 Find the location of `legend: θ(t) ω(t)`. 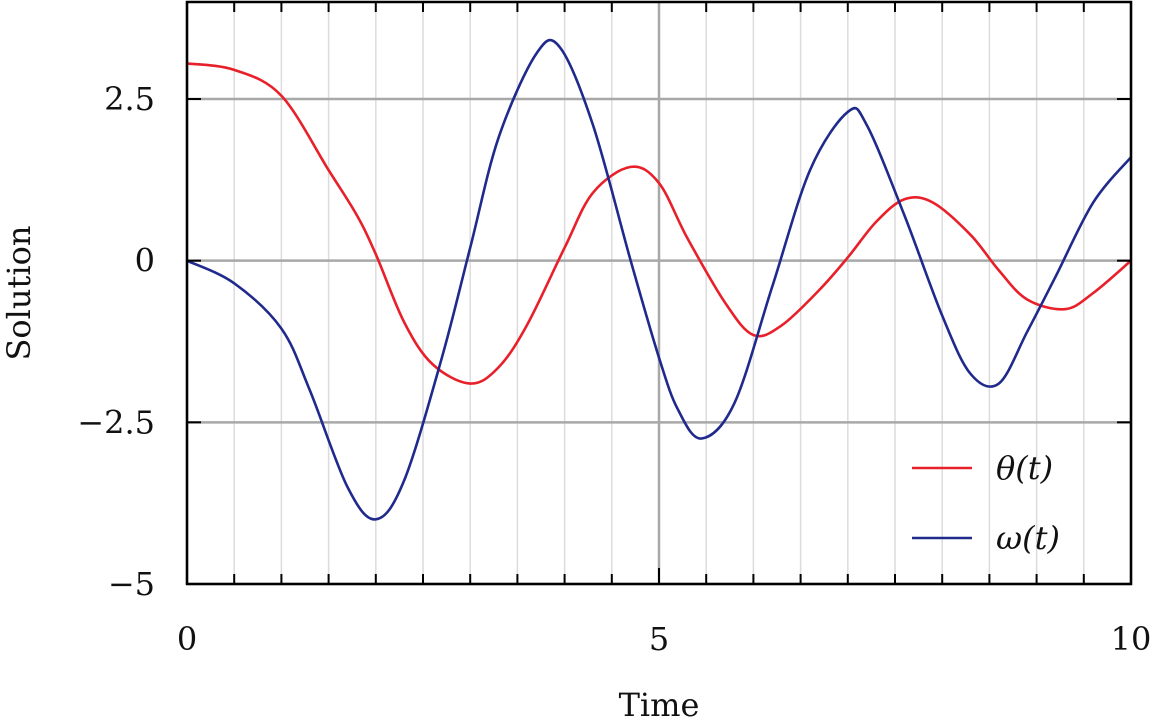

legend: θ(t) ω(t) is located at coordinates (986, 503).